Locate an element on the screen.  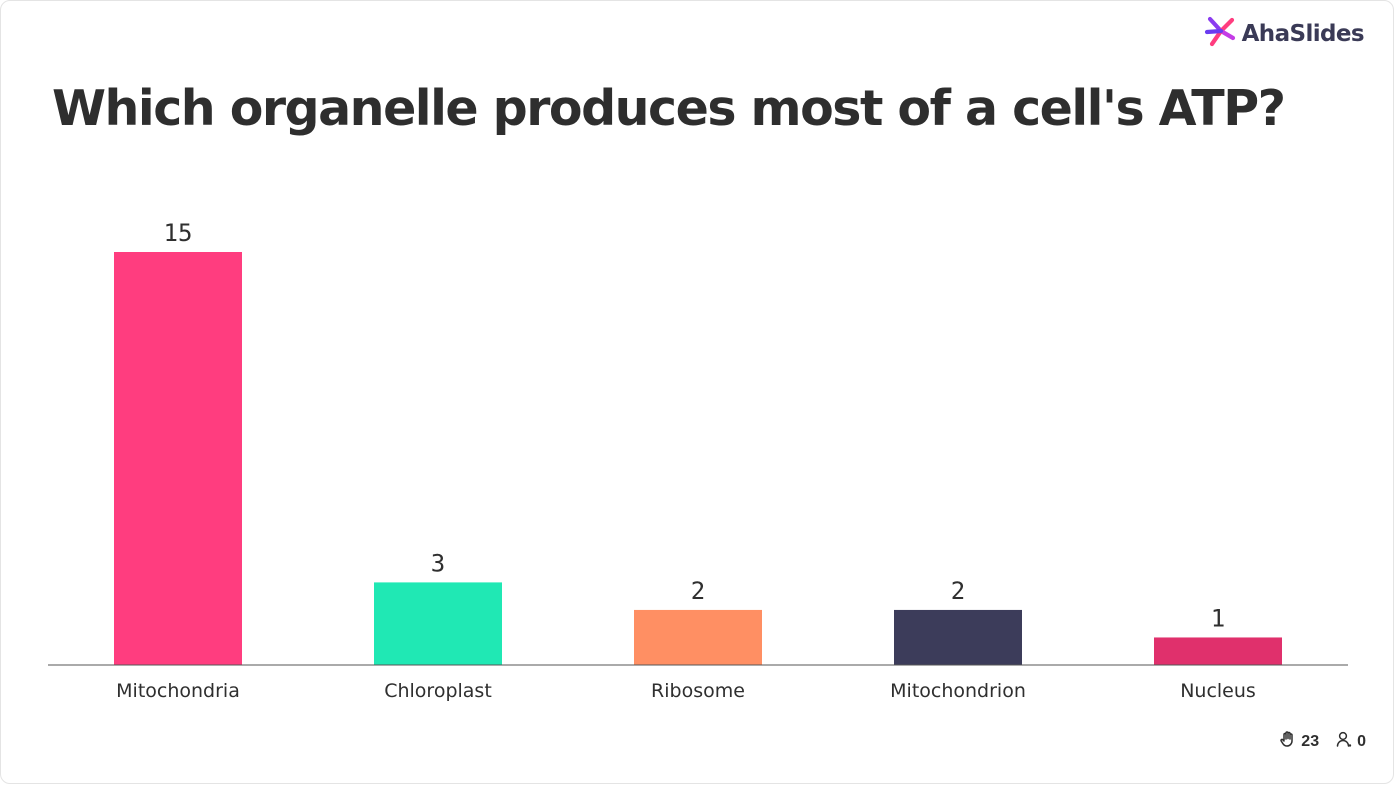
hand-icon is located at coordinates (1288, 741).